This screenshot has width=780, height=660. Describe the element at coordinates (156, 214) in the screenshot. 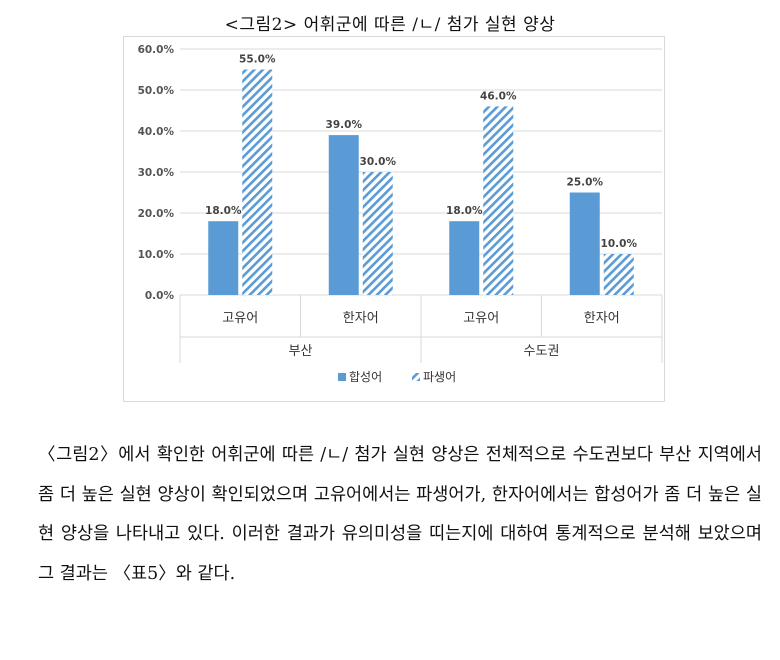

I see `y-tick-label: 20.0%` at that location.